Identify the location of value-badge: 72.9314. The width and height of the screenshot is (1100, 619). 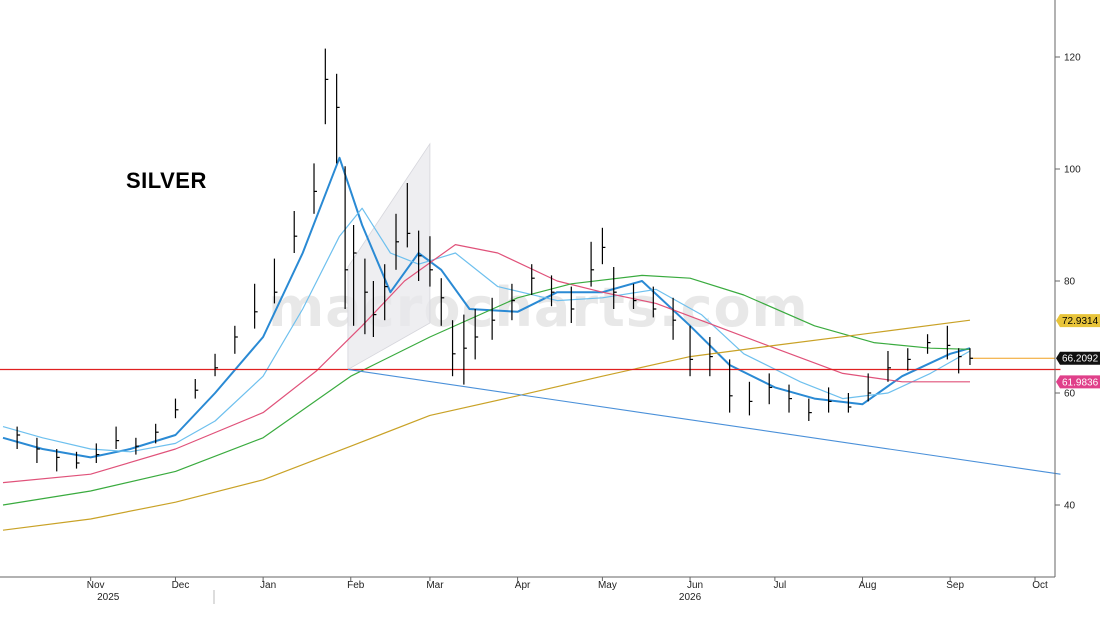
(1078, 321).